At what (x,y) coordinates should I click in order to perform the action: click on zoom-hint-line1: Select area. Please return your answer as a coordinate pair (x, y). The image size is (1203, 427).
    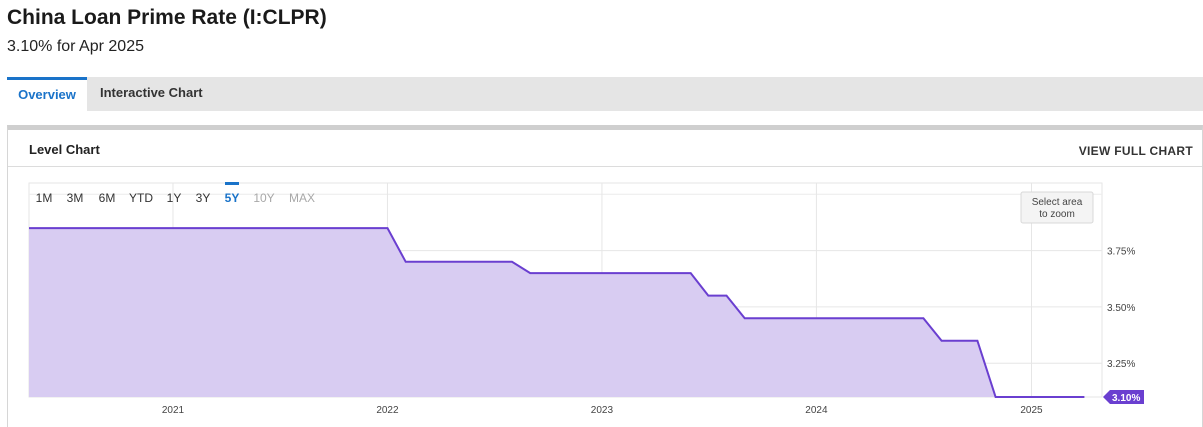
    Looking at the image, I should click on (1057, 202).